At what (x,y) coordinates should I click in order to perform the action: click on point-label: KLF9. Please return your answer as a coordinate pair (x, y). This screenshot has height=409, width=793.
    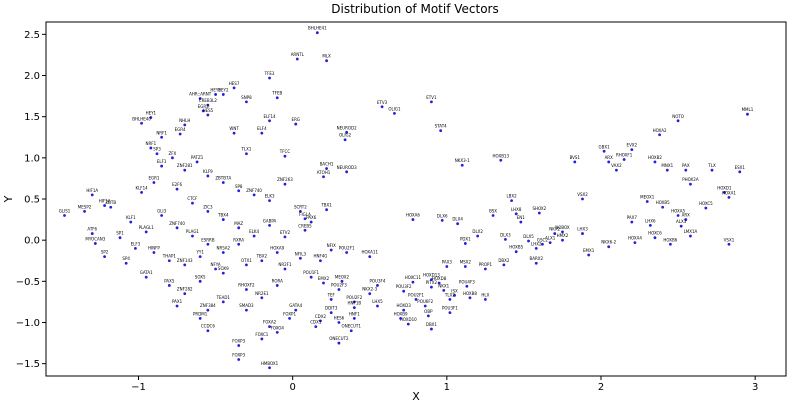
    Looking at the image, I should click on (208, 171).